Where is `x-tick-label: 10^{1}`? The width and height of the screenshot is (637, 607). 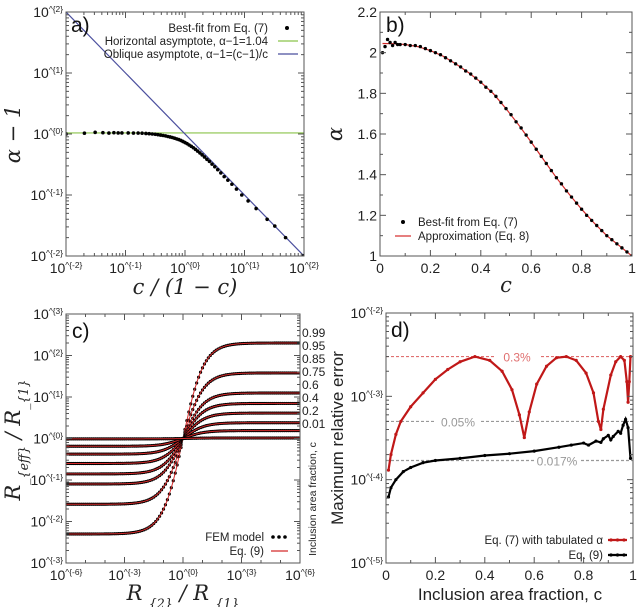
x-tick-label: 10^{1} is located at coordinates (245, 268).